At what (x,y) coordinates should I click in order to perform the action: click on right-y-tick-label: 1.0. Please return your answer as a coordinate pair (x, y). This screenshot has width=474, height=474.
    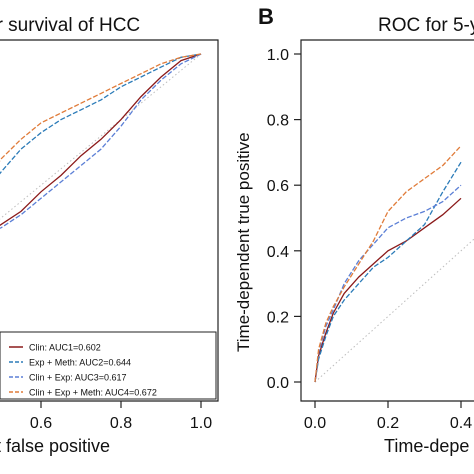
    Looking at the image, I should click on (278, 55).